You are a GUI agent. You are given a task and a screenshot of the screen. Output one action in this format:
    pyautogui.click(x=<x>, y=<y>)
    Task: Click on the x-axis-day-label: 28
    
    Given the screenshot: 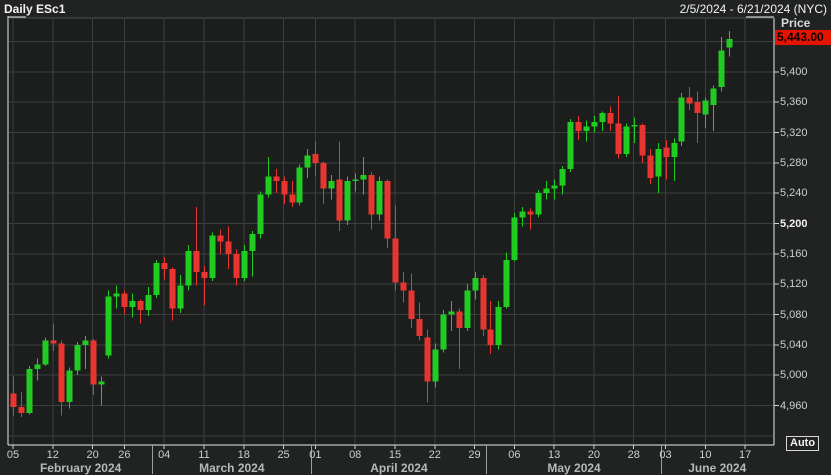 What is the action you would take?
    pyautogui.click(x=633, y=455)
    